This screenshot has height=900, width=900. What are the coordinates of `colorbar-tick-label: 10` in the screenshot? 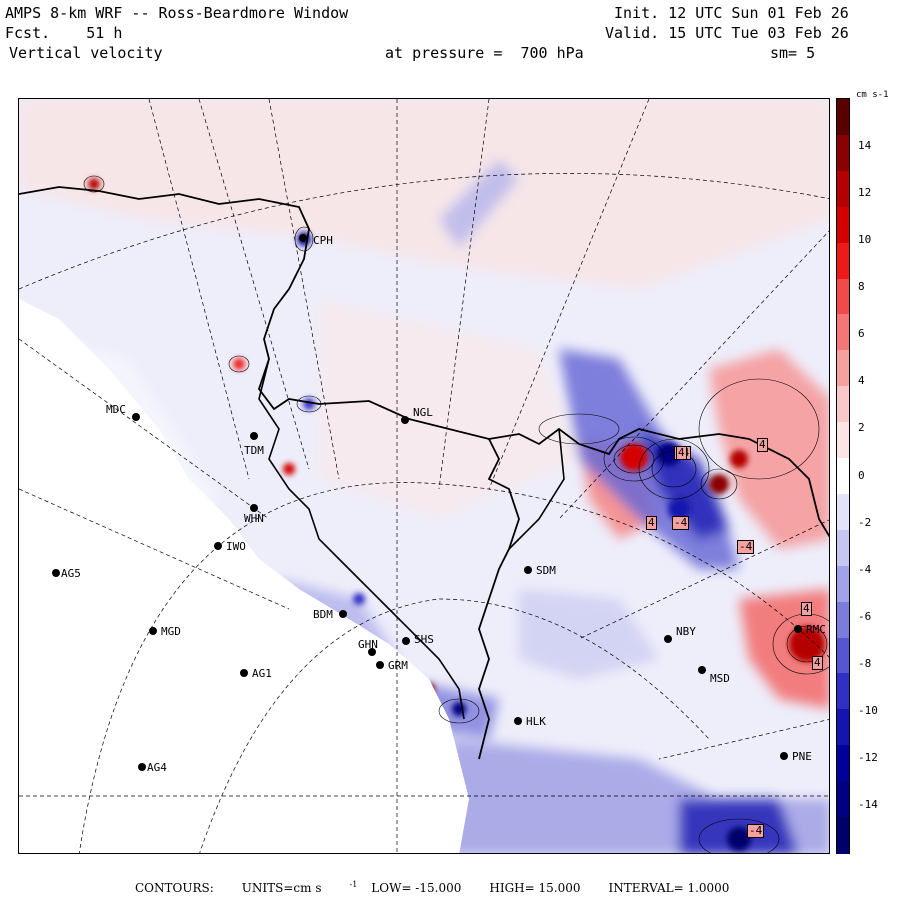 It's located at (865, 239).